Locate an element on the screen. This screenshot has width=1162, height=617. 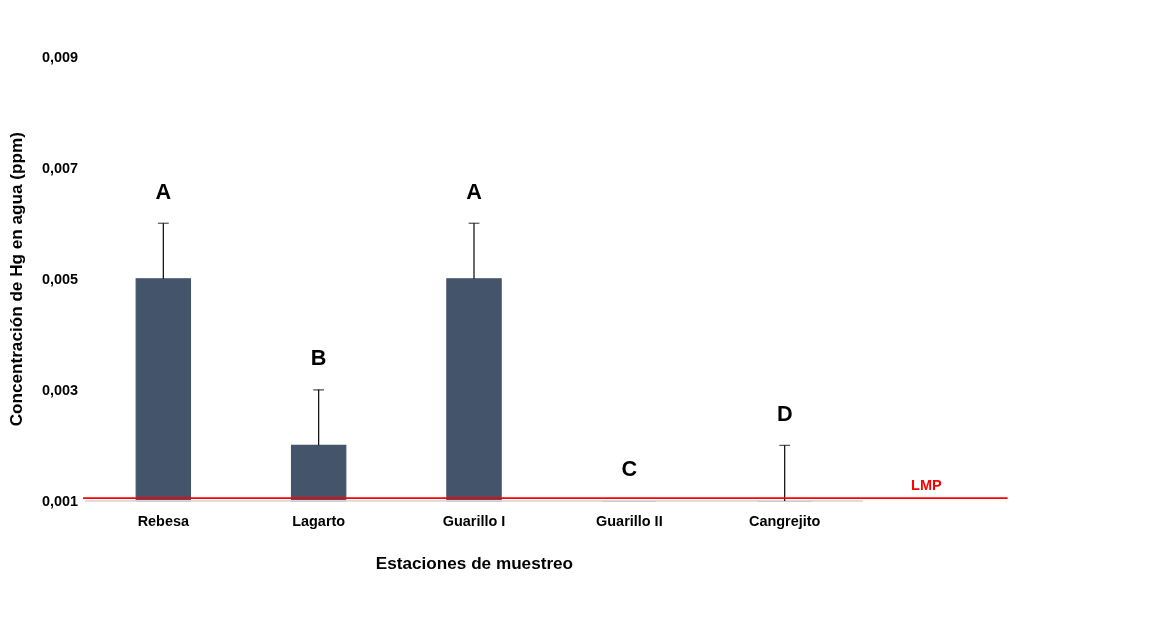
annotation: B is located at coordinates (318, 358).